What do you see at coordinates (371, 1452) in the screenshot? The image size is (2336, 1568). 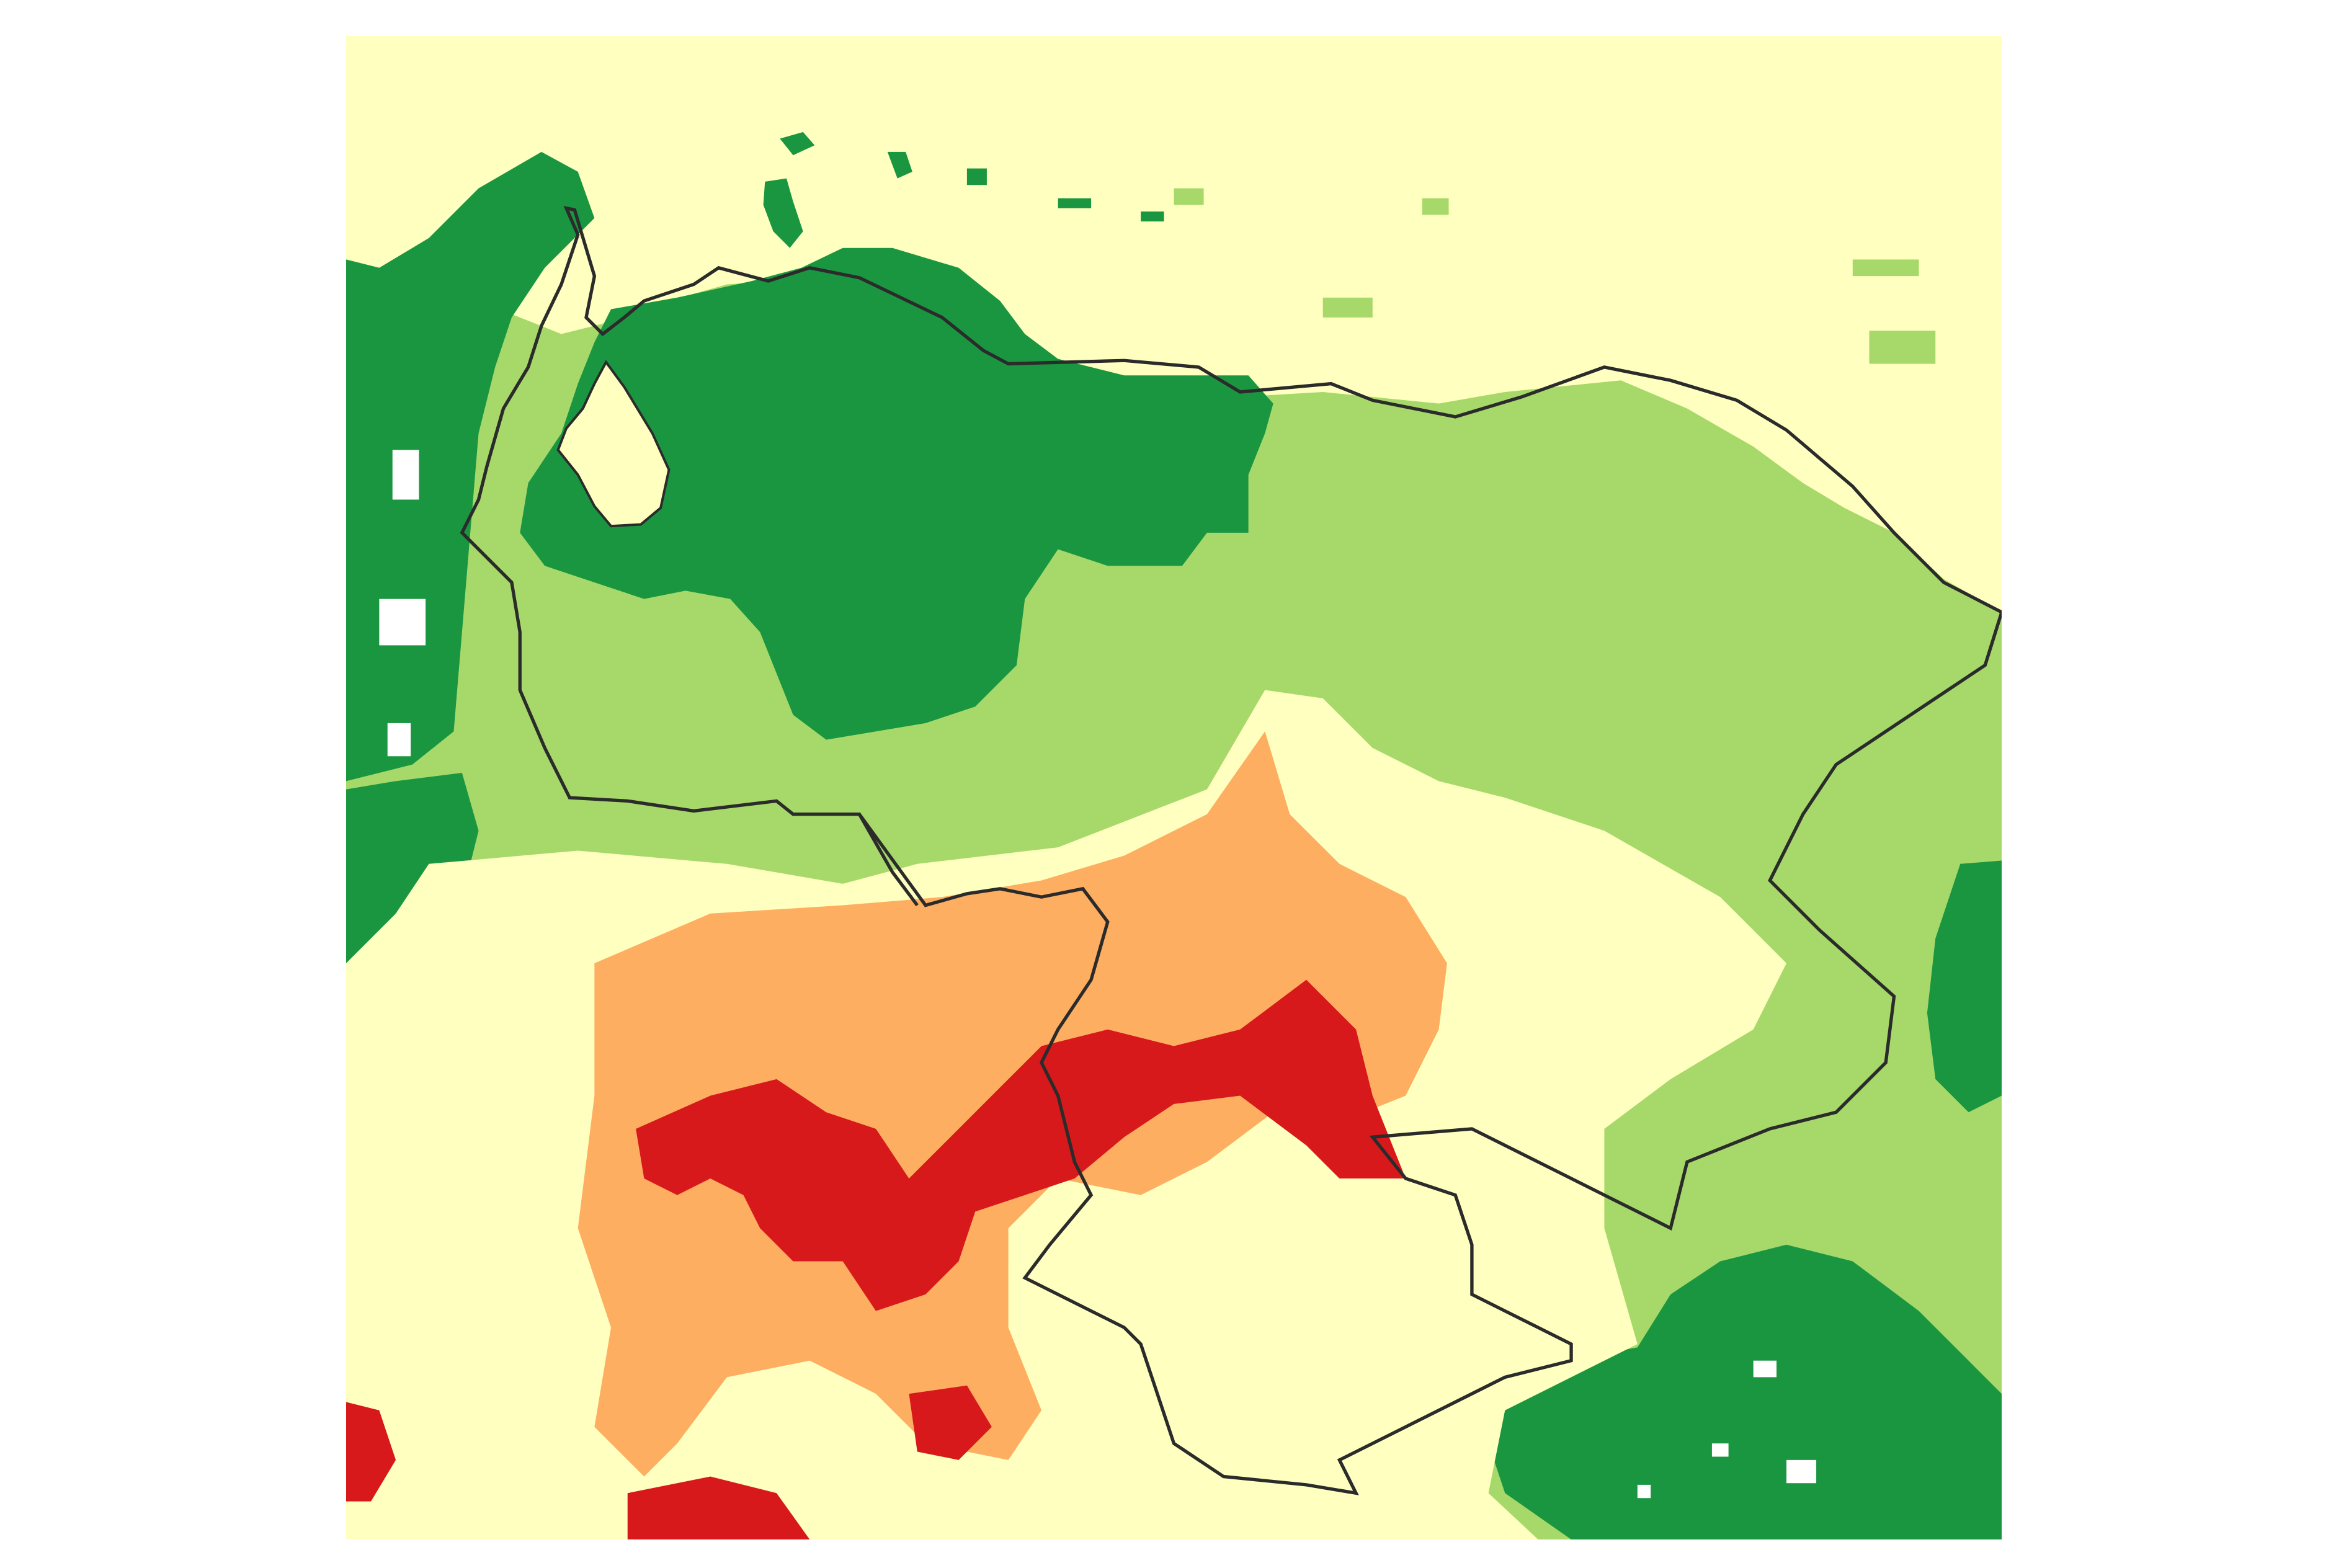 I see `red-zone-southwest-area` at bounding box center [371, 1452].